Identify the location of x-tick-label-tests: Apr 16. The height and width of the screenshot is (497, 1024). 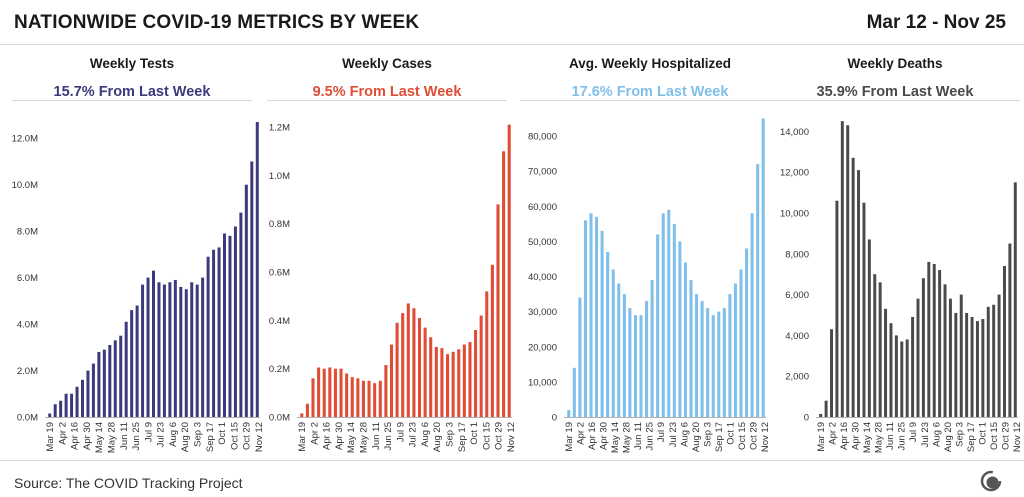
(75, 436).